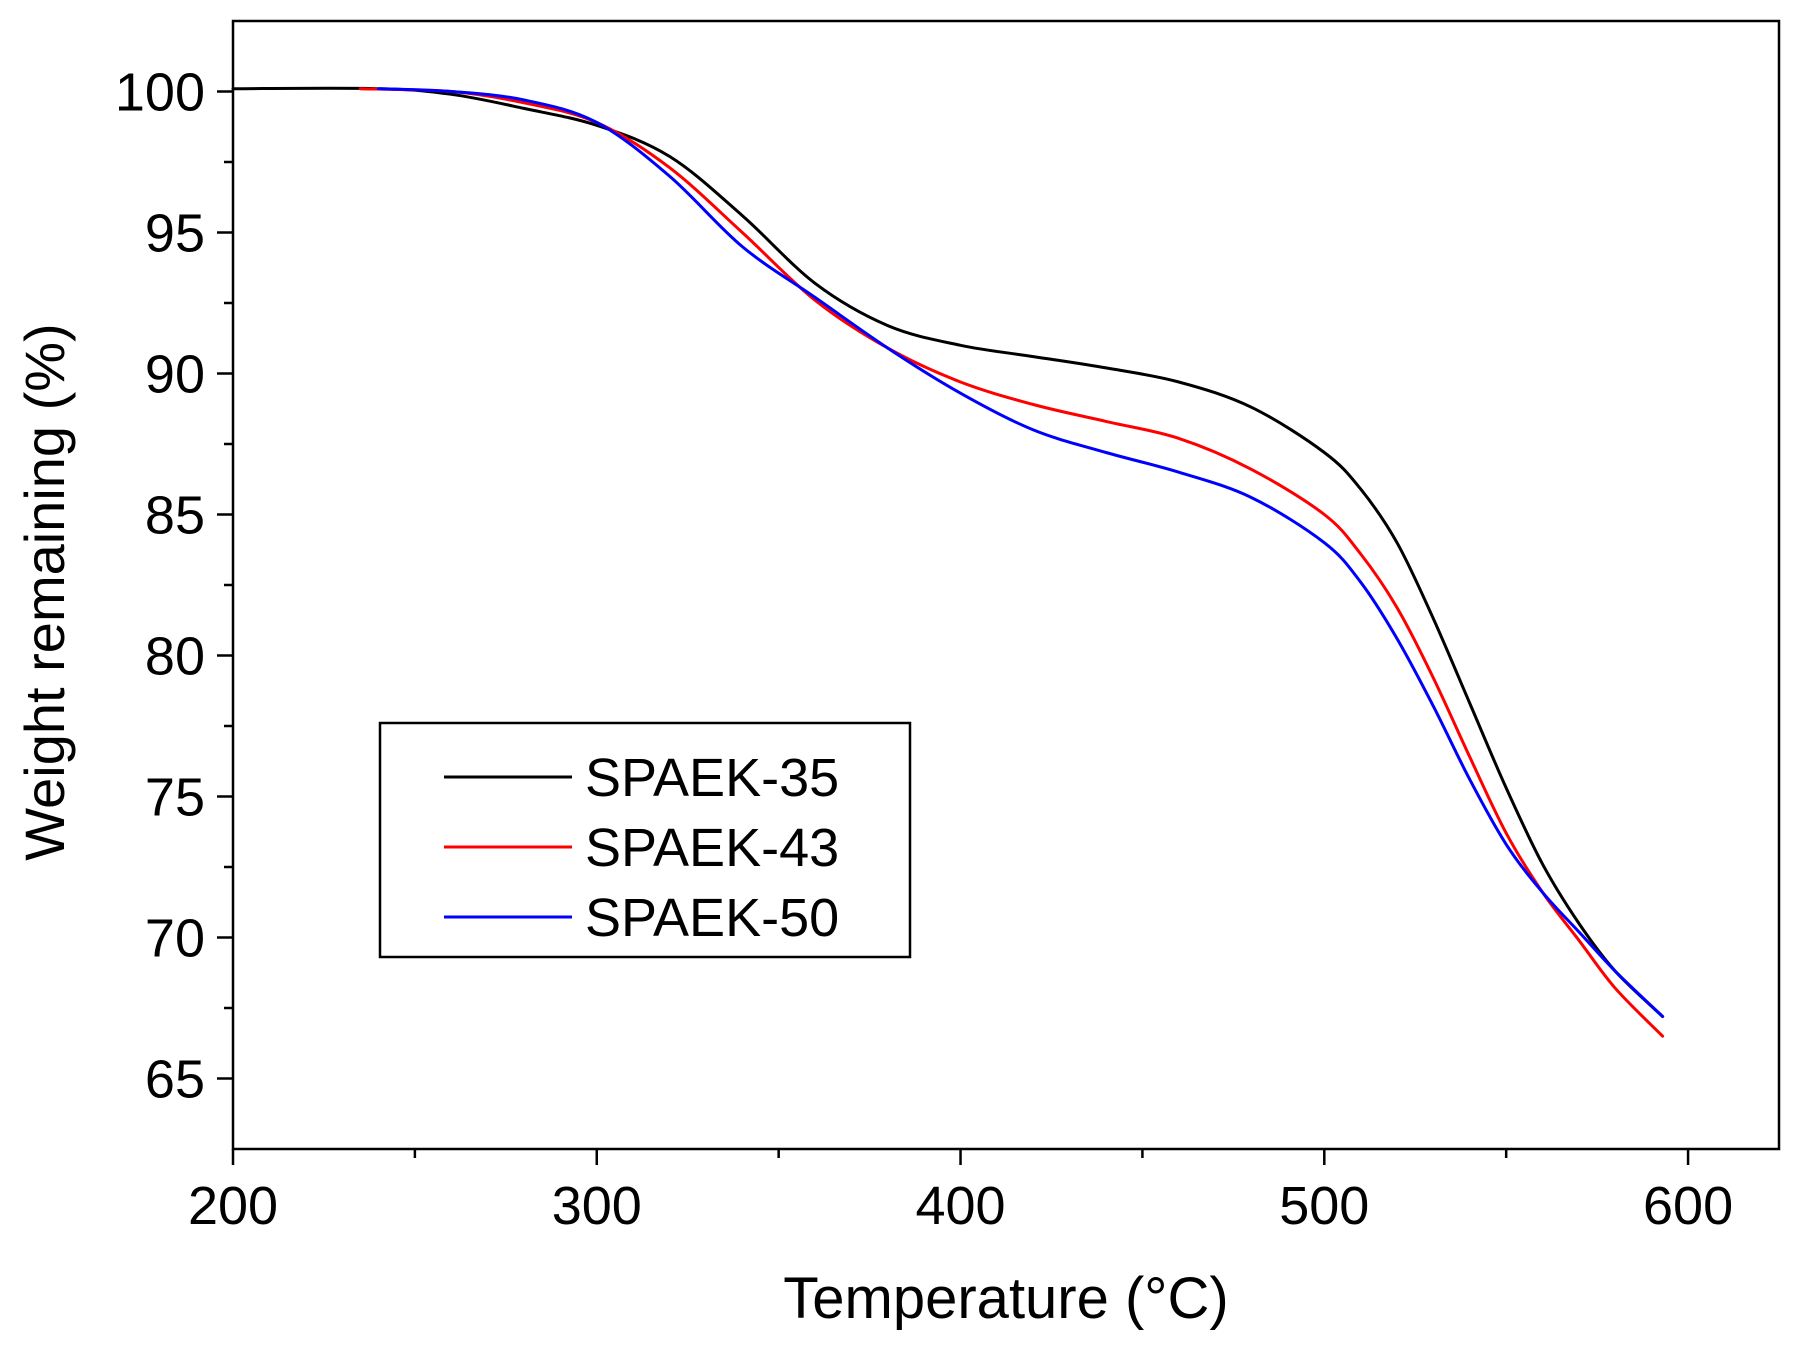 This screenshot has height=1354, width=1815. What do you see at coordinates (712, 848) in the screenshot?
I see `legend-label-spaek-43: SPAEK-43` at bounding box center [712, 848].